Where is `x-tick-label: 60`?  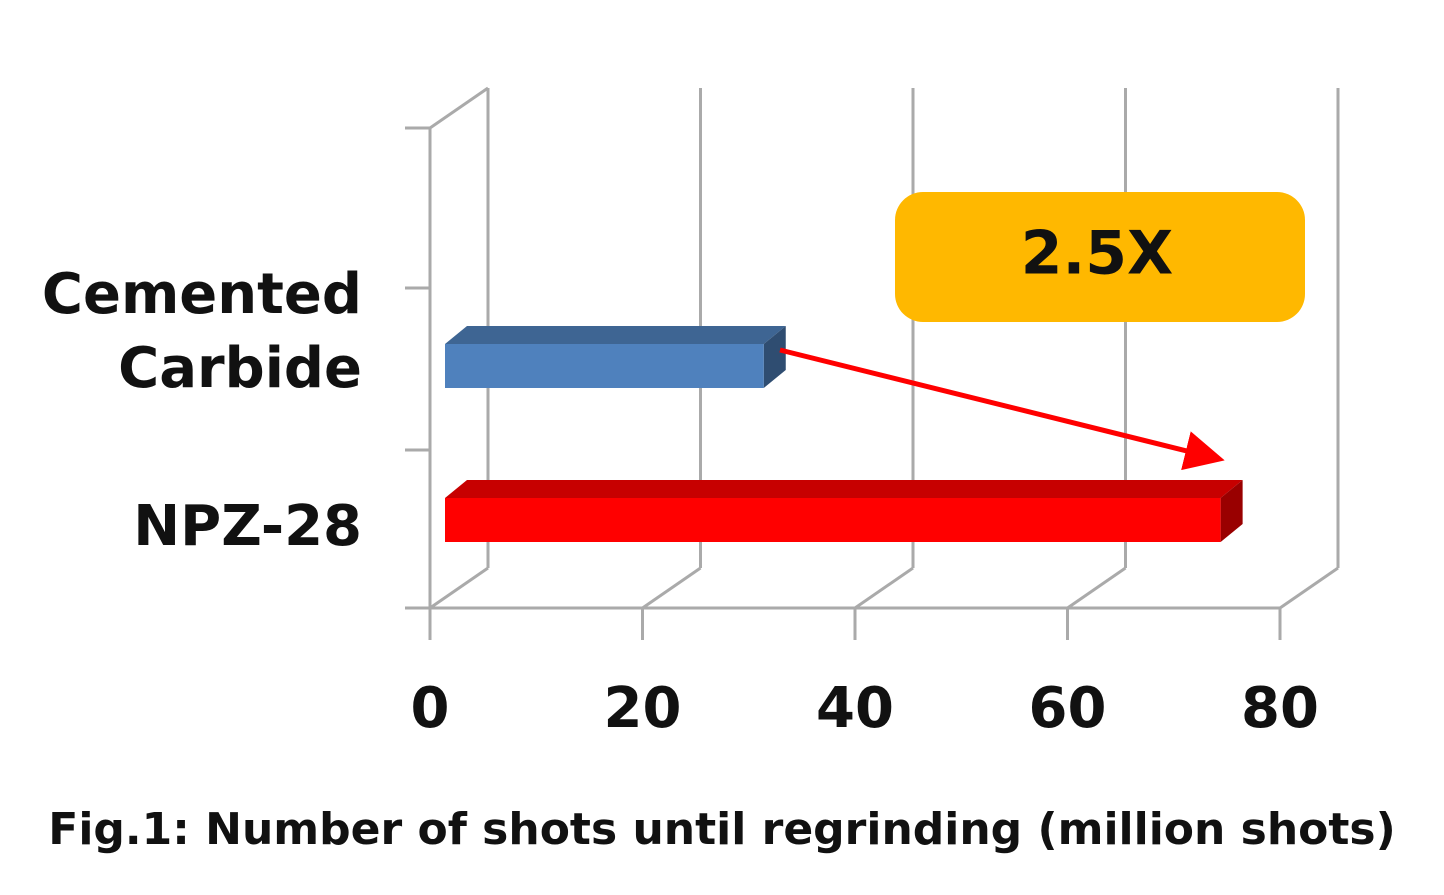
x-tick-label: 60 is located at coordinates (1068, 708).